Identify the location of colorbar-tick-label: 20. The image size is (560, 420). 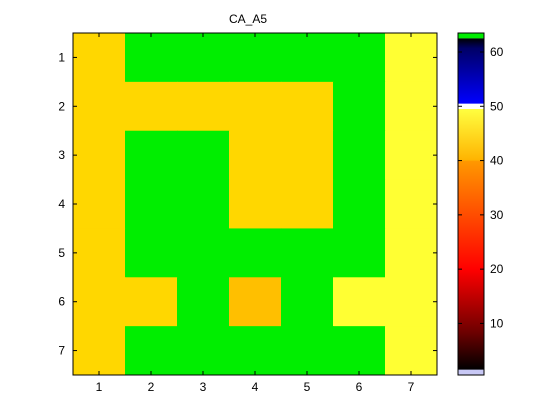
(497, 269).